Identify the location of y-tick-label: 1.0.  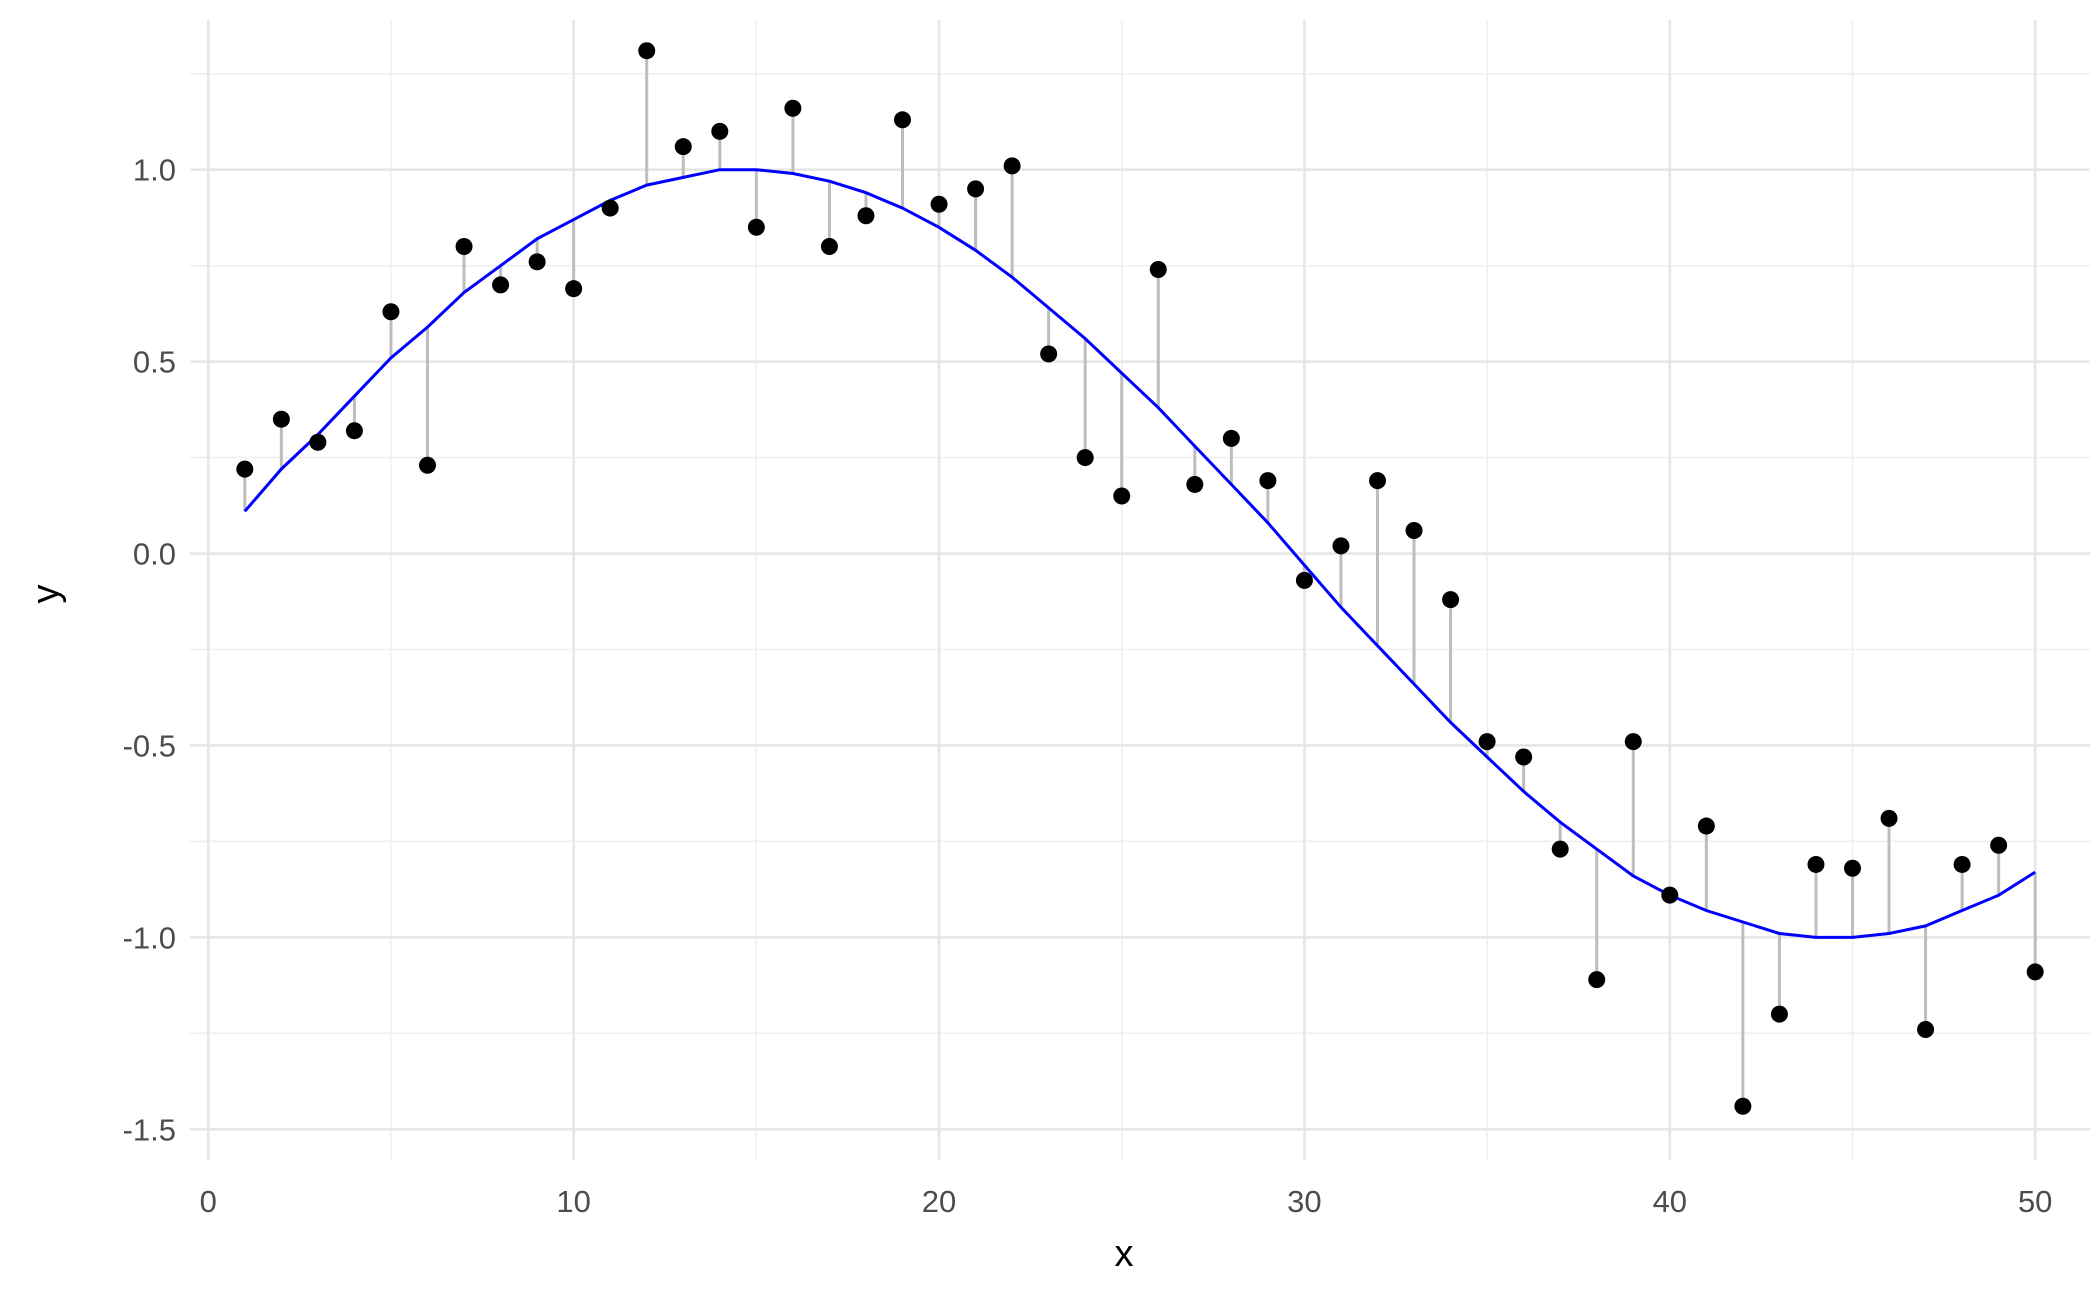
(154, 170).